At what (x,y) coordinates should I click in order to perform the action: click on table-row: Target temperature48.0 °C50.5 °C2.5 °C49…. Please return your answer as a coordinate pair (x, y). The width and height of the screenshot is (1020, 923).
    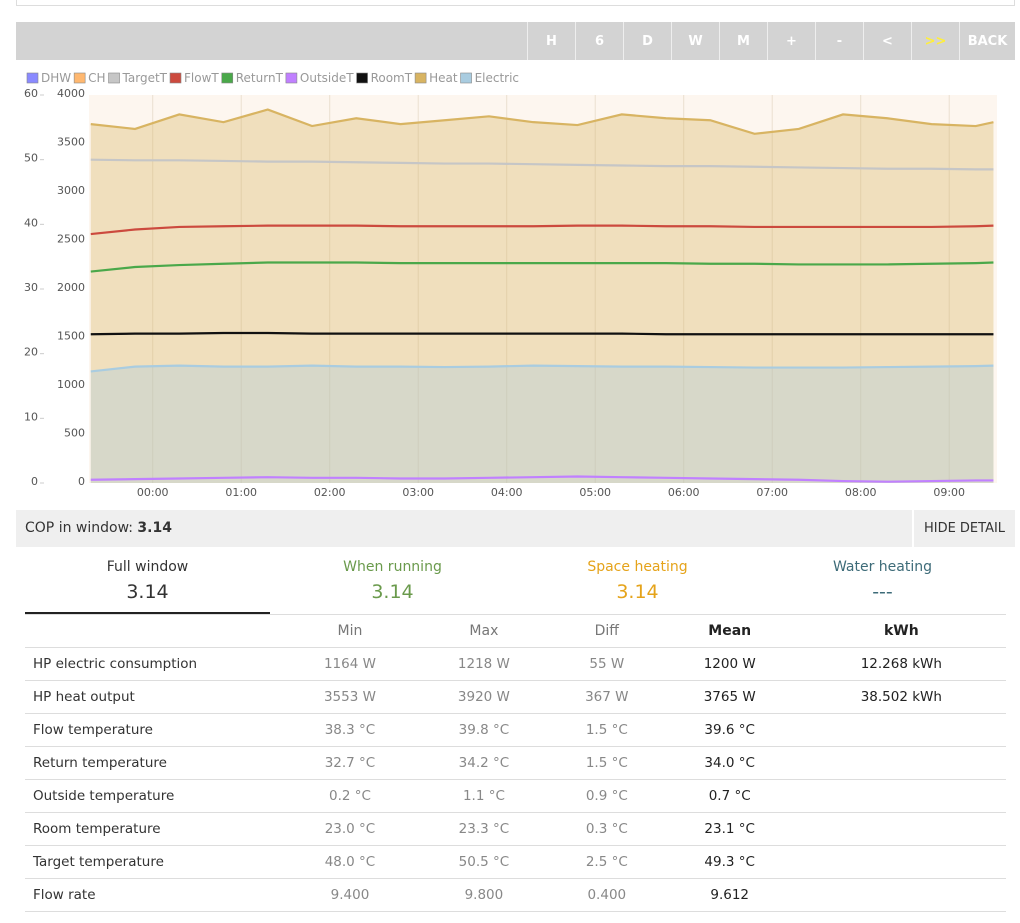
    Looking at the image, I should click on (515, 862).